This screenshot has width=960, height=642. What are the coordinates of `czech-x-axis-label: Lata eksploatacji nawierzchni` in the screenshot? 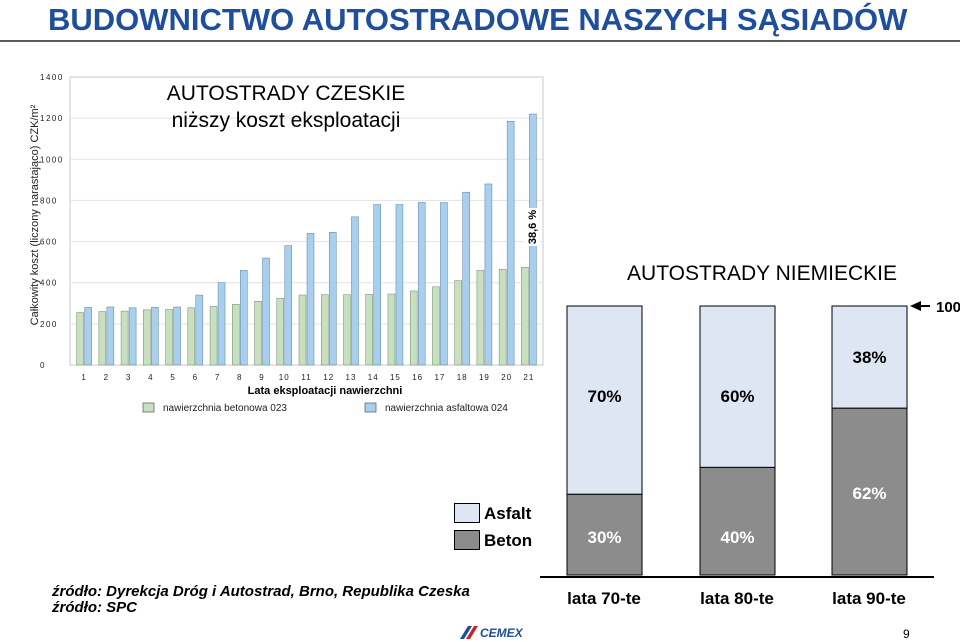 It's located at (325, 391).